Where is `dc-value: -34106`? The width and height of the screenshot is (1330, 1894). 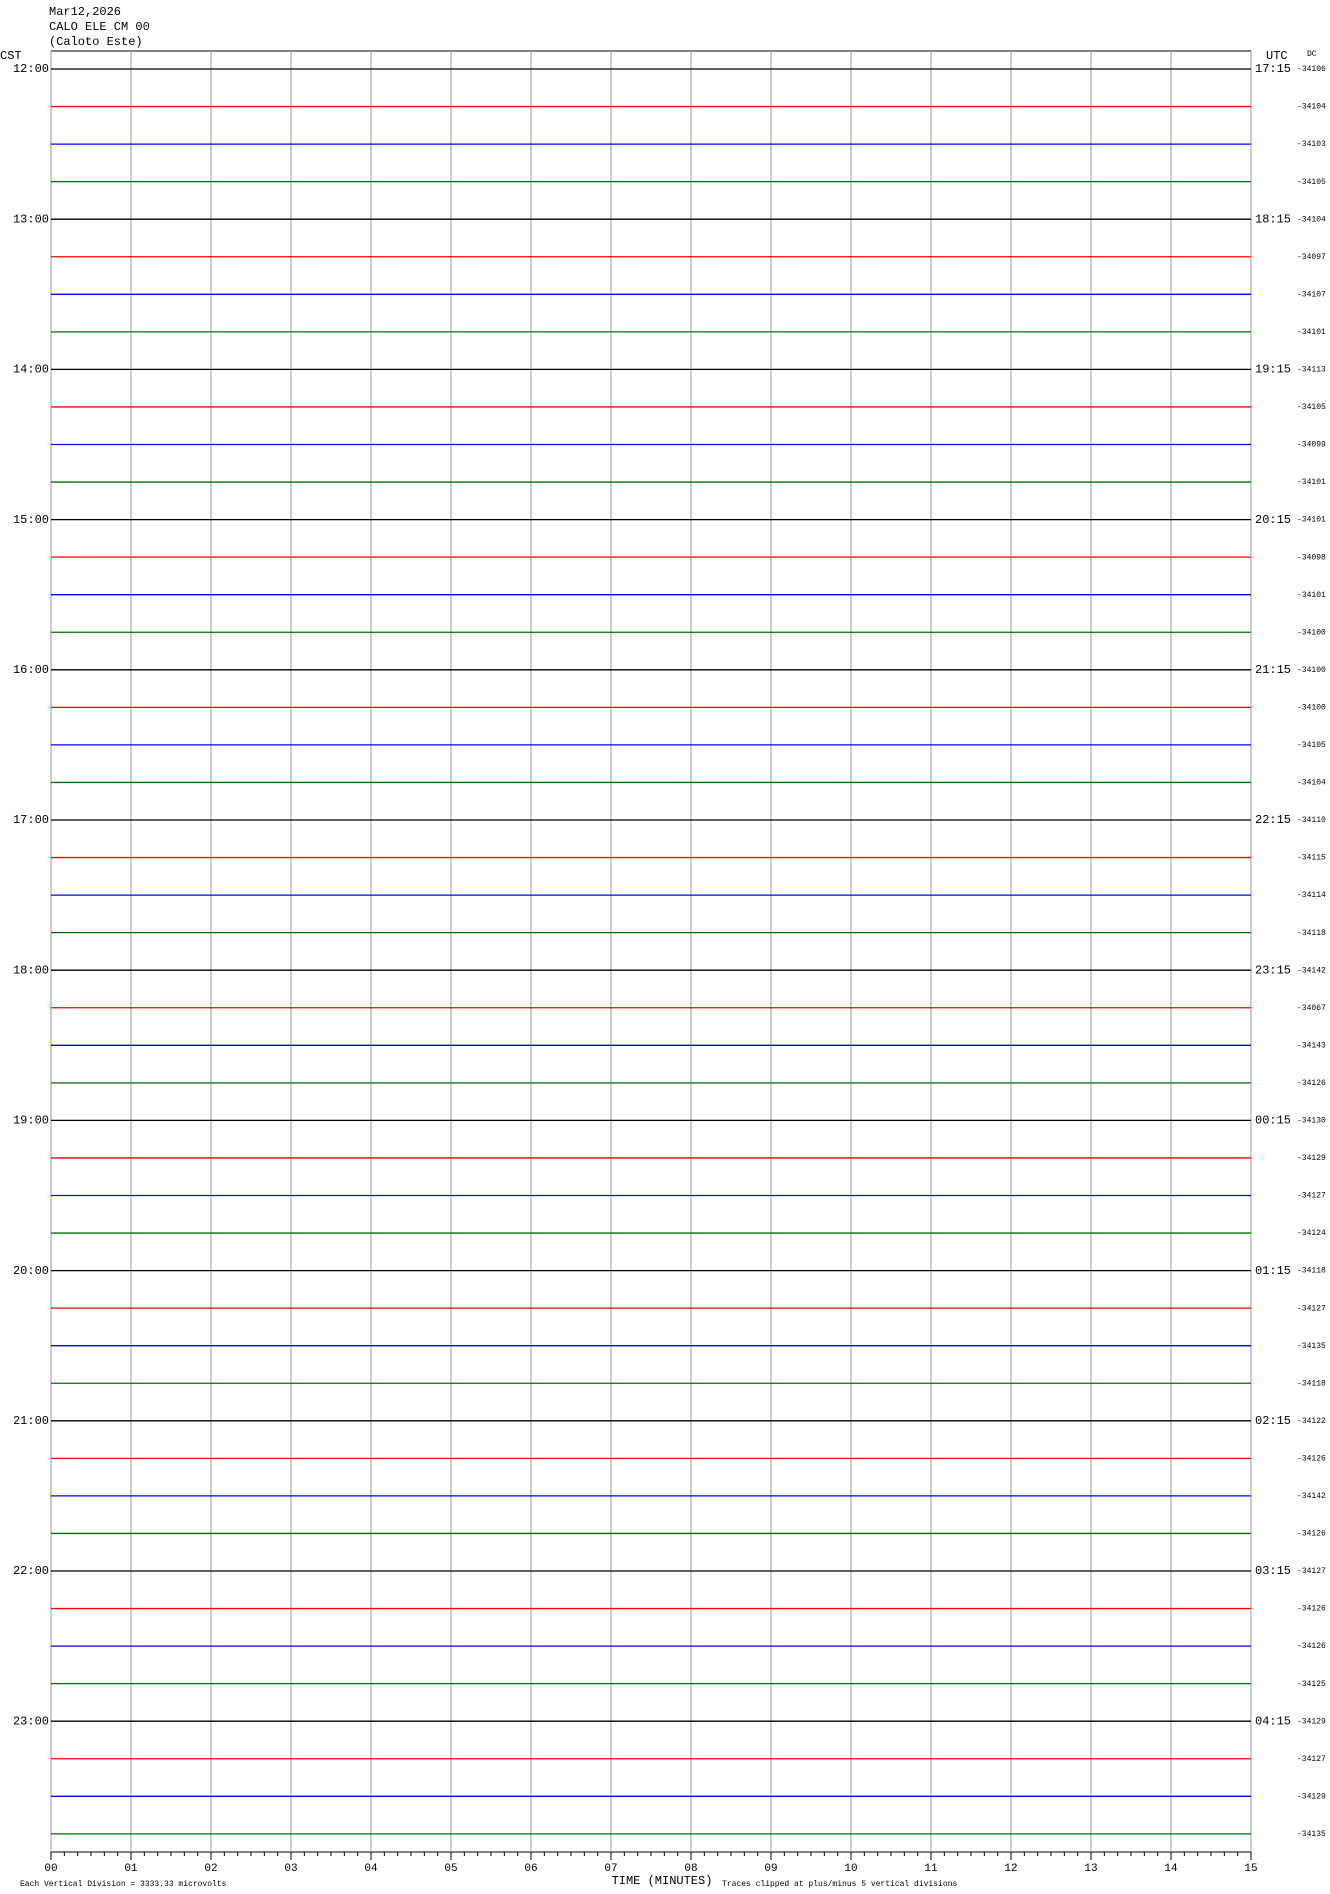 dc-value: -34106 is located at coordinates (1311, 69).